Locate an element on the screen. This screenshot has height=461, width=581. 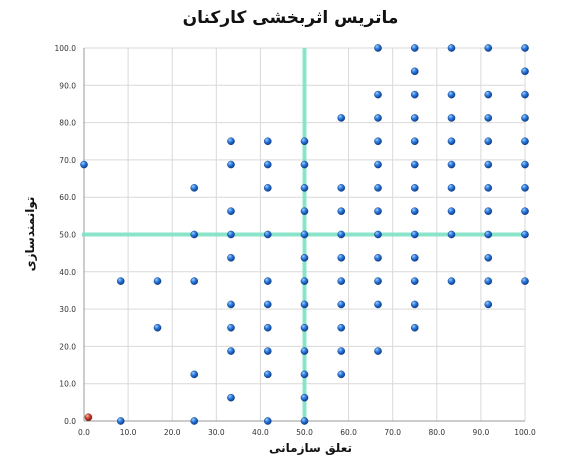
data-point-highlight is located at coordinates (88, 417).